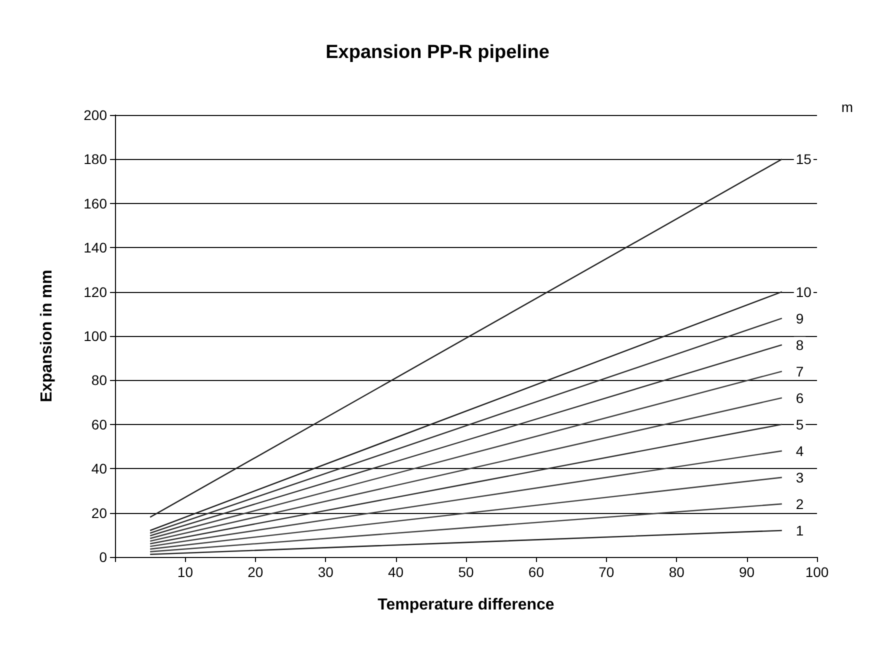 This screenshot has width=875, height=651. I want to click on x-tick-label: 80, so click(676, 572).